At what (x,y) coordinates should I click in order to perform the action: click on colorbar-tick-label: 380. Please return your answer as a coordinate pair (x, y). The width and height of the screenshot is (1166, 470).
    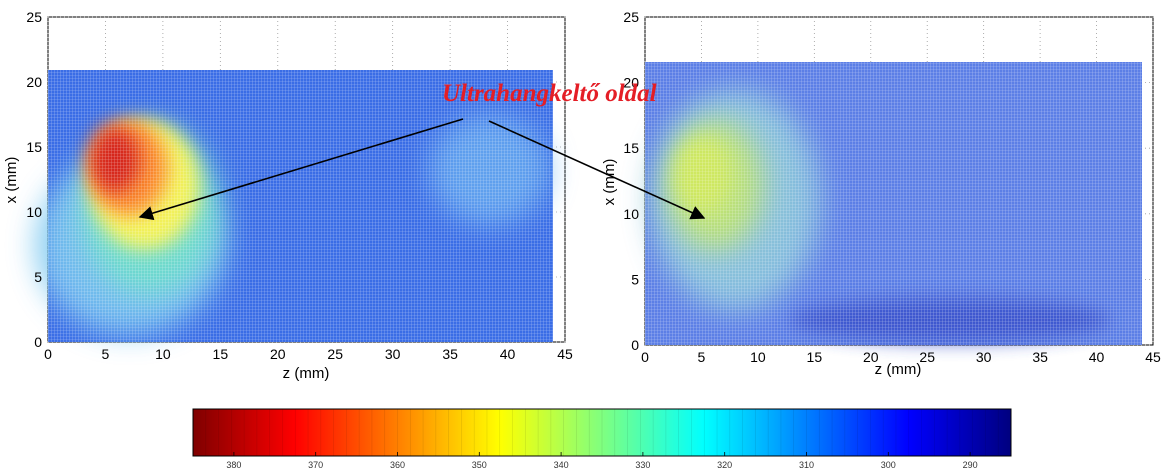
    Looking at the image, I should click on (233, 465).